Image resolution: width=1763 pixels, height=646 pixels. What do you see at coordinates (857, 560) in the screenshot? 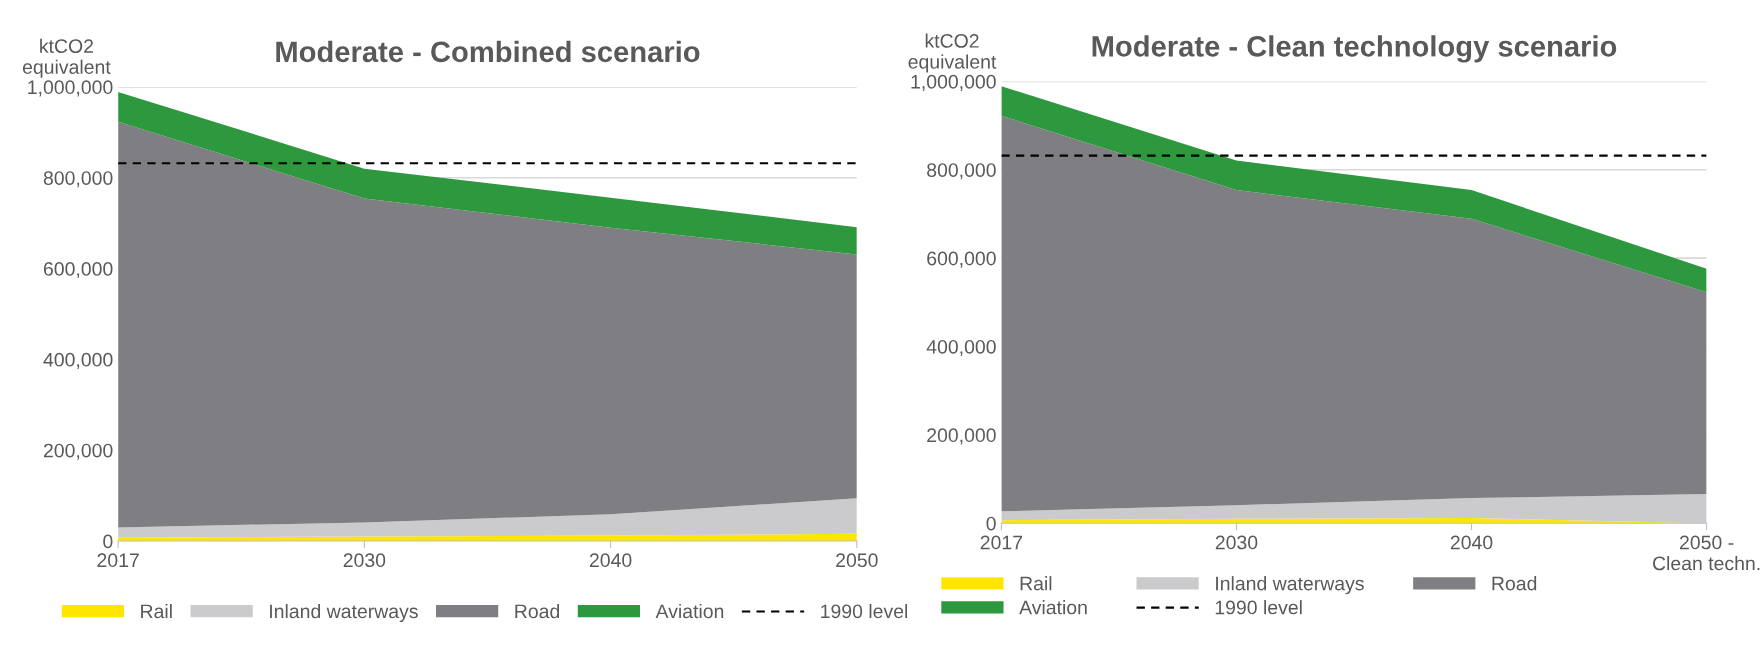
I see `x-tick-label: 2050` at bounding box center [857, 560].